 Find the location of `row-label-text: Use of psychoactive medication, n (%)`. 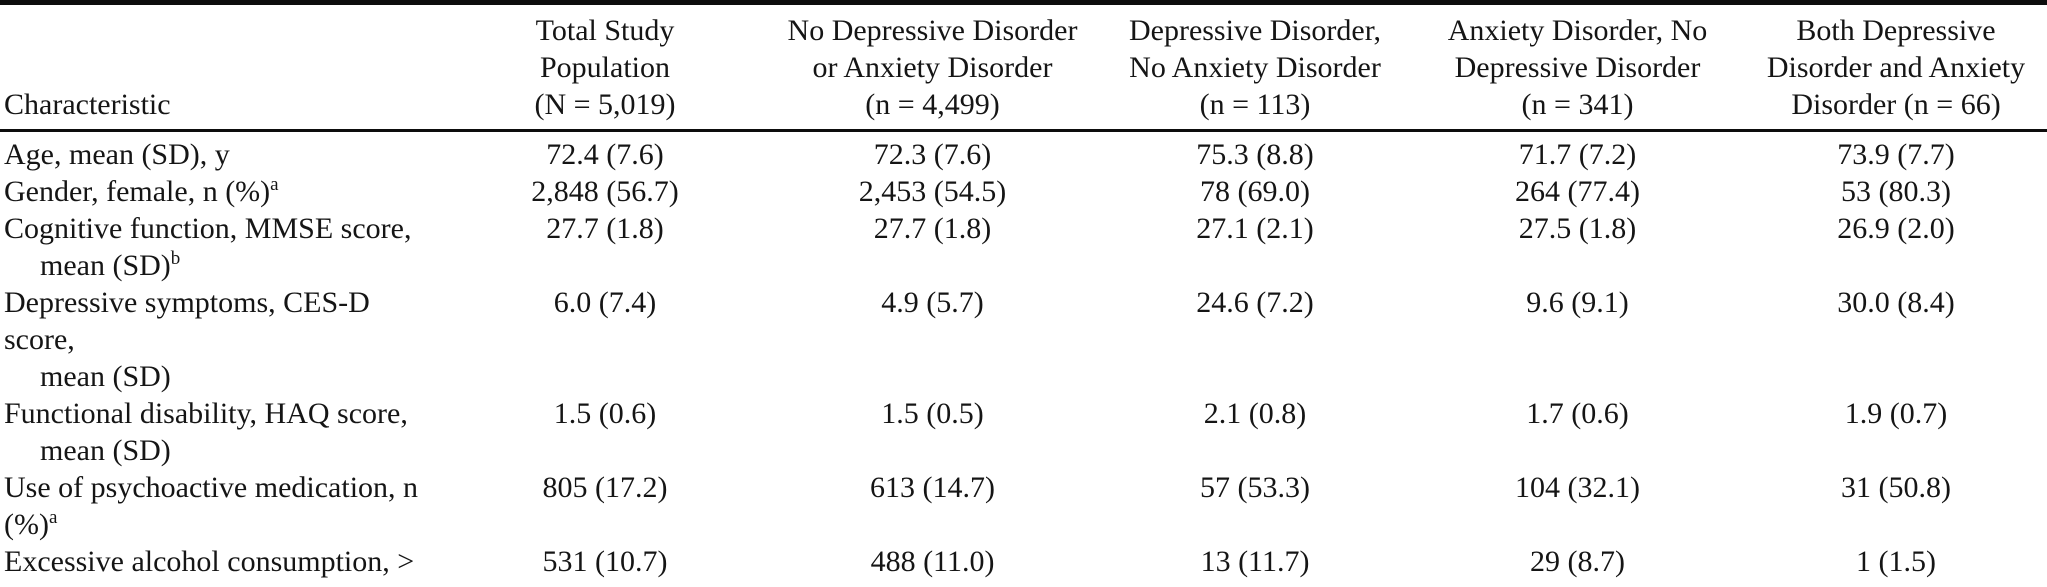

row-label-text: Use of psychoactive medication, n (%) is located at coordinates (211, 506).